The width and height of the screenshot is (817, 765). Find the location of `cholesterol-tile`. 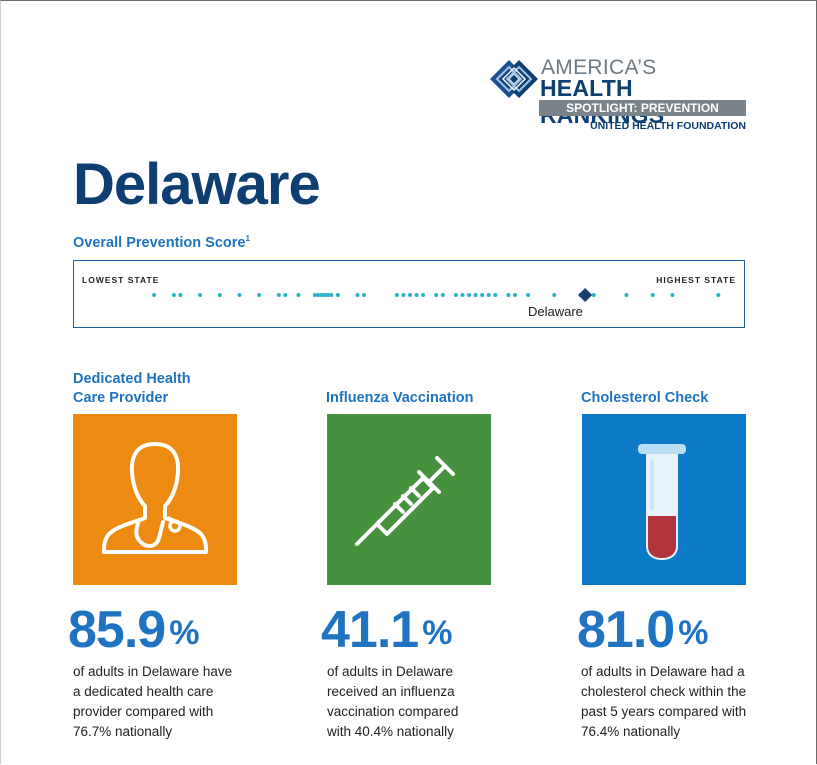

cholesterol-tile is located at coordinates (664, 499).